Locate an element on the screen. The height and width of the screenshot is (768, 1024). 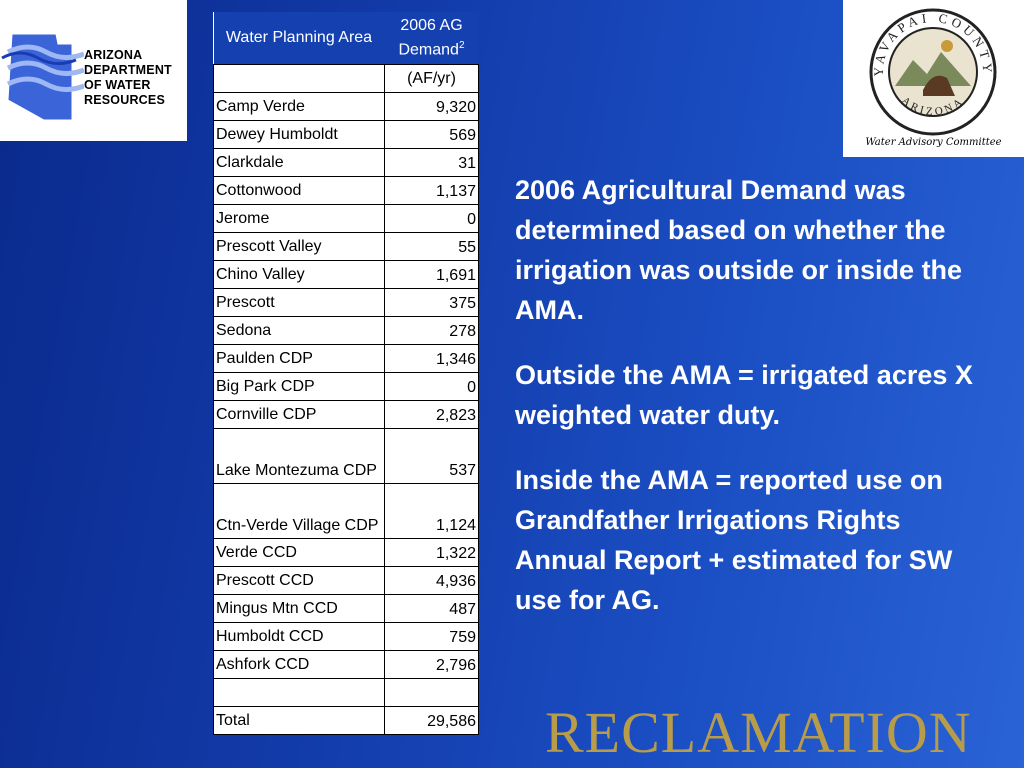
total-label: Total is located at coordinates (299, 721).